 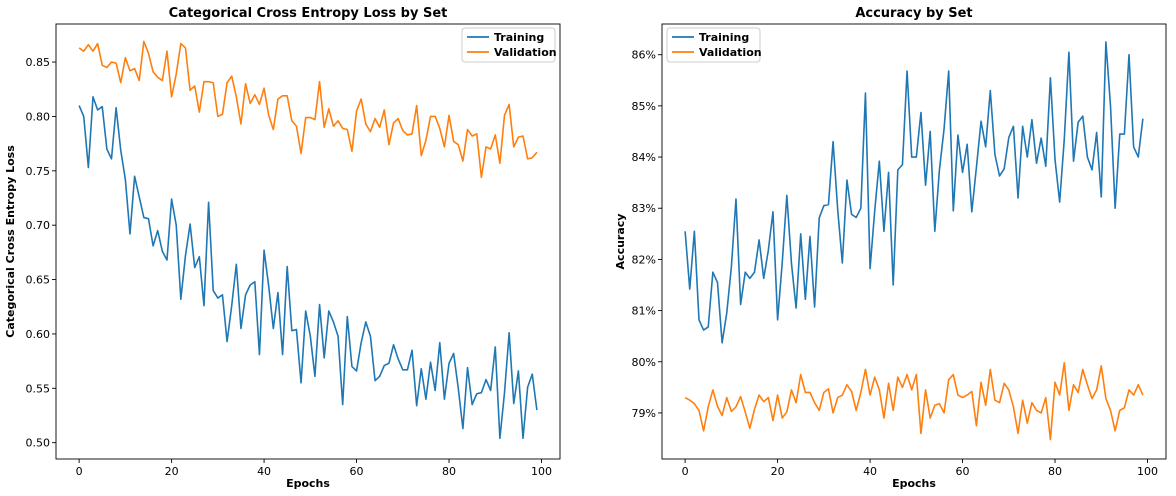 I want to click on loss-legend-label-training: Training, so click(x=519, y=37).